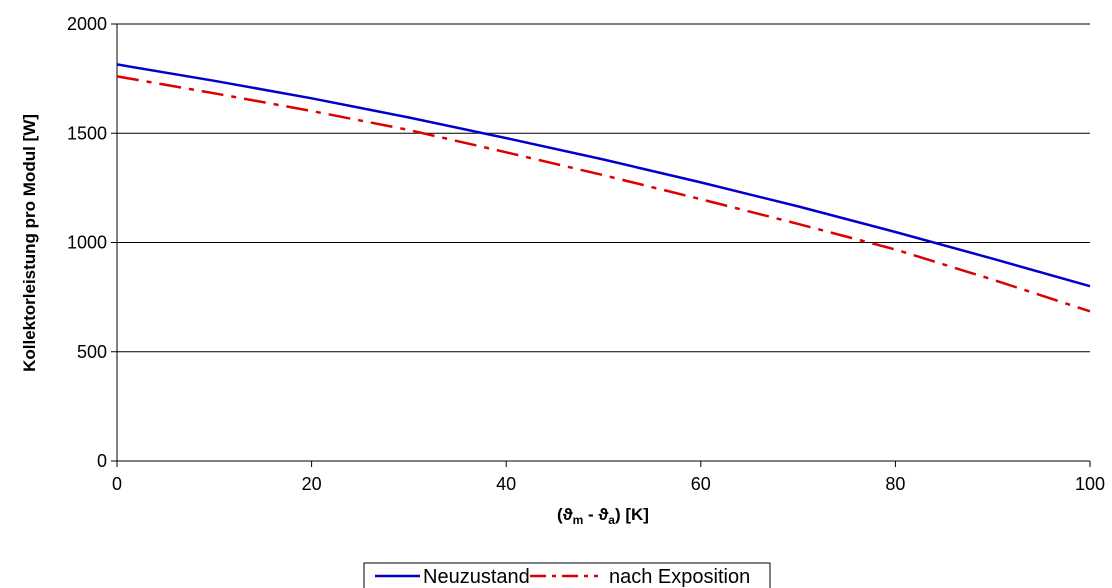  Describe the element at coordinates (102, 461) in the screenshot. I see `y-tick-label: 0` at that location.